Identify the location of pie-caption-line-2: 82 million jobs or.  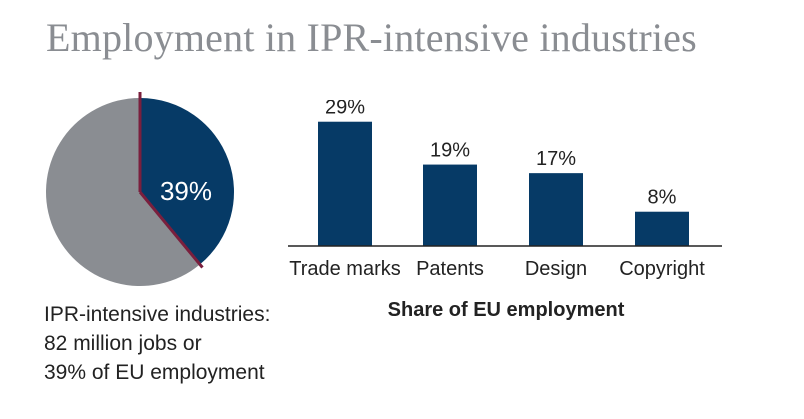
(123, 343).